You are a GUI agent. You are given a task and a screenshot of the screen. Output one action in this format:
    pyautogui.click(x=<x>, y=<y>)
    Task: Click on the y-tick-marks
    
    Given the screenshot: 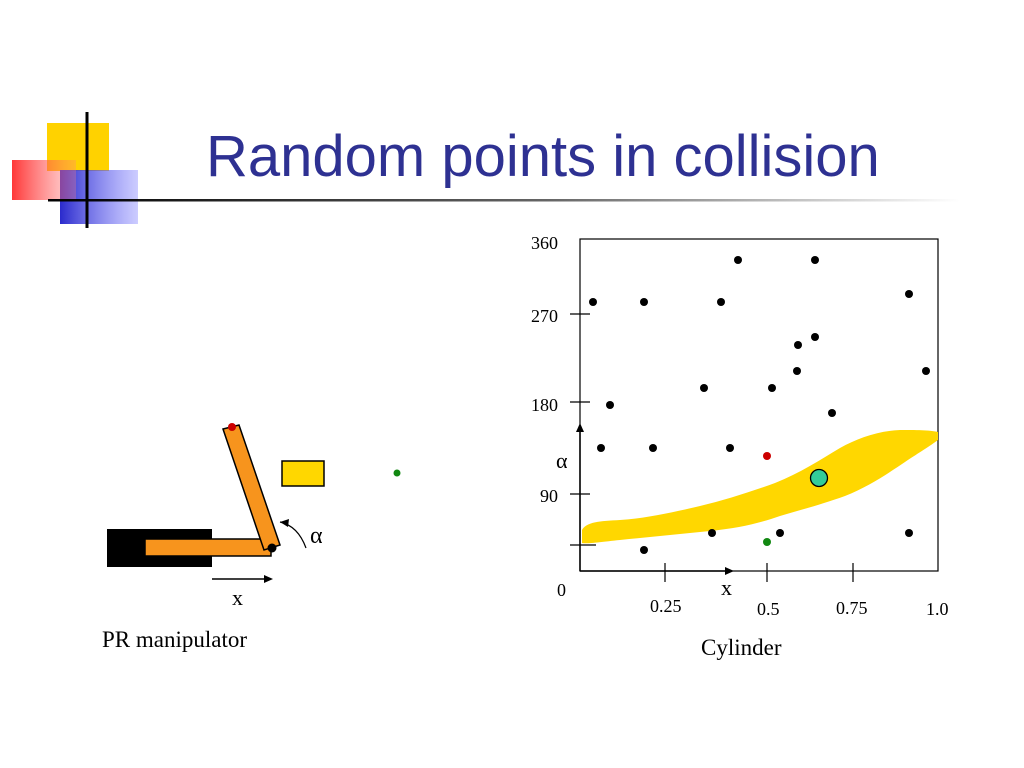 What is the action you would take?
    pyautogui.click(x=583, y=429)
    